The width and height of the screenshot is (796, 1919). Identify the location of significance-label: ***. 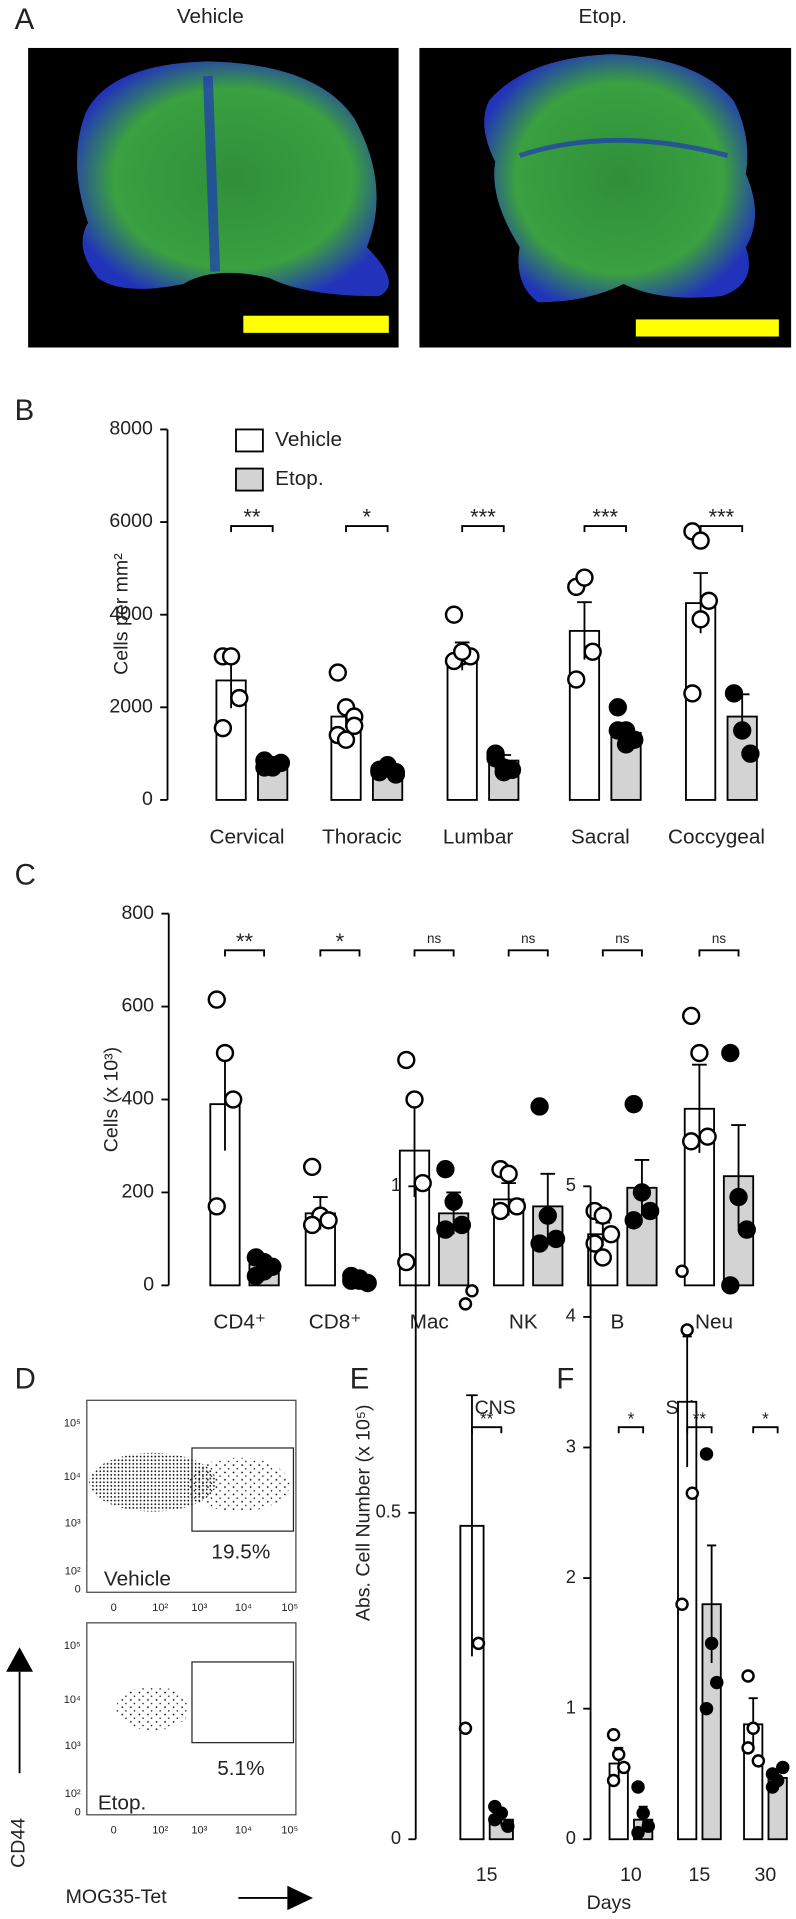
(483, 517).